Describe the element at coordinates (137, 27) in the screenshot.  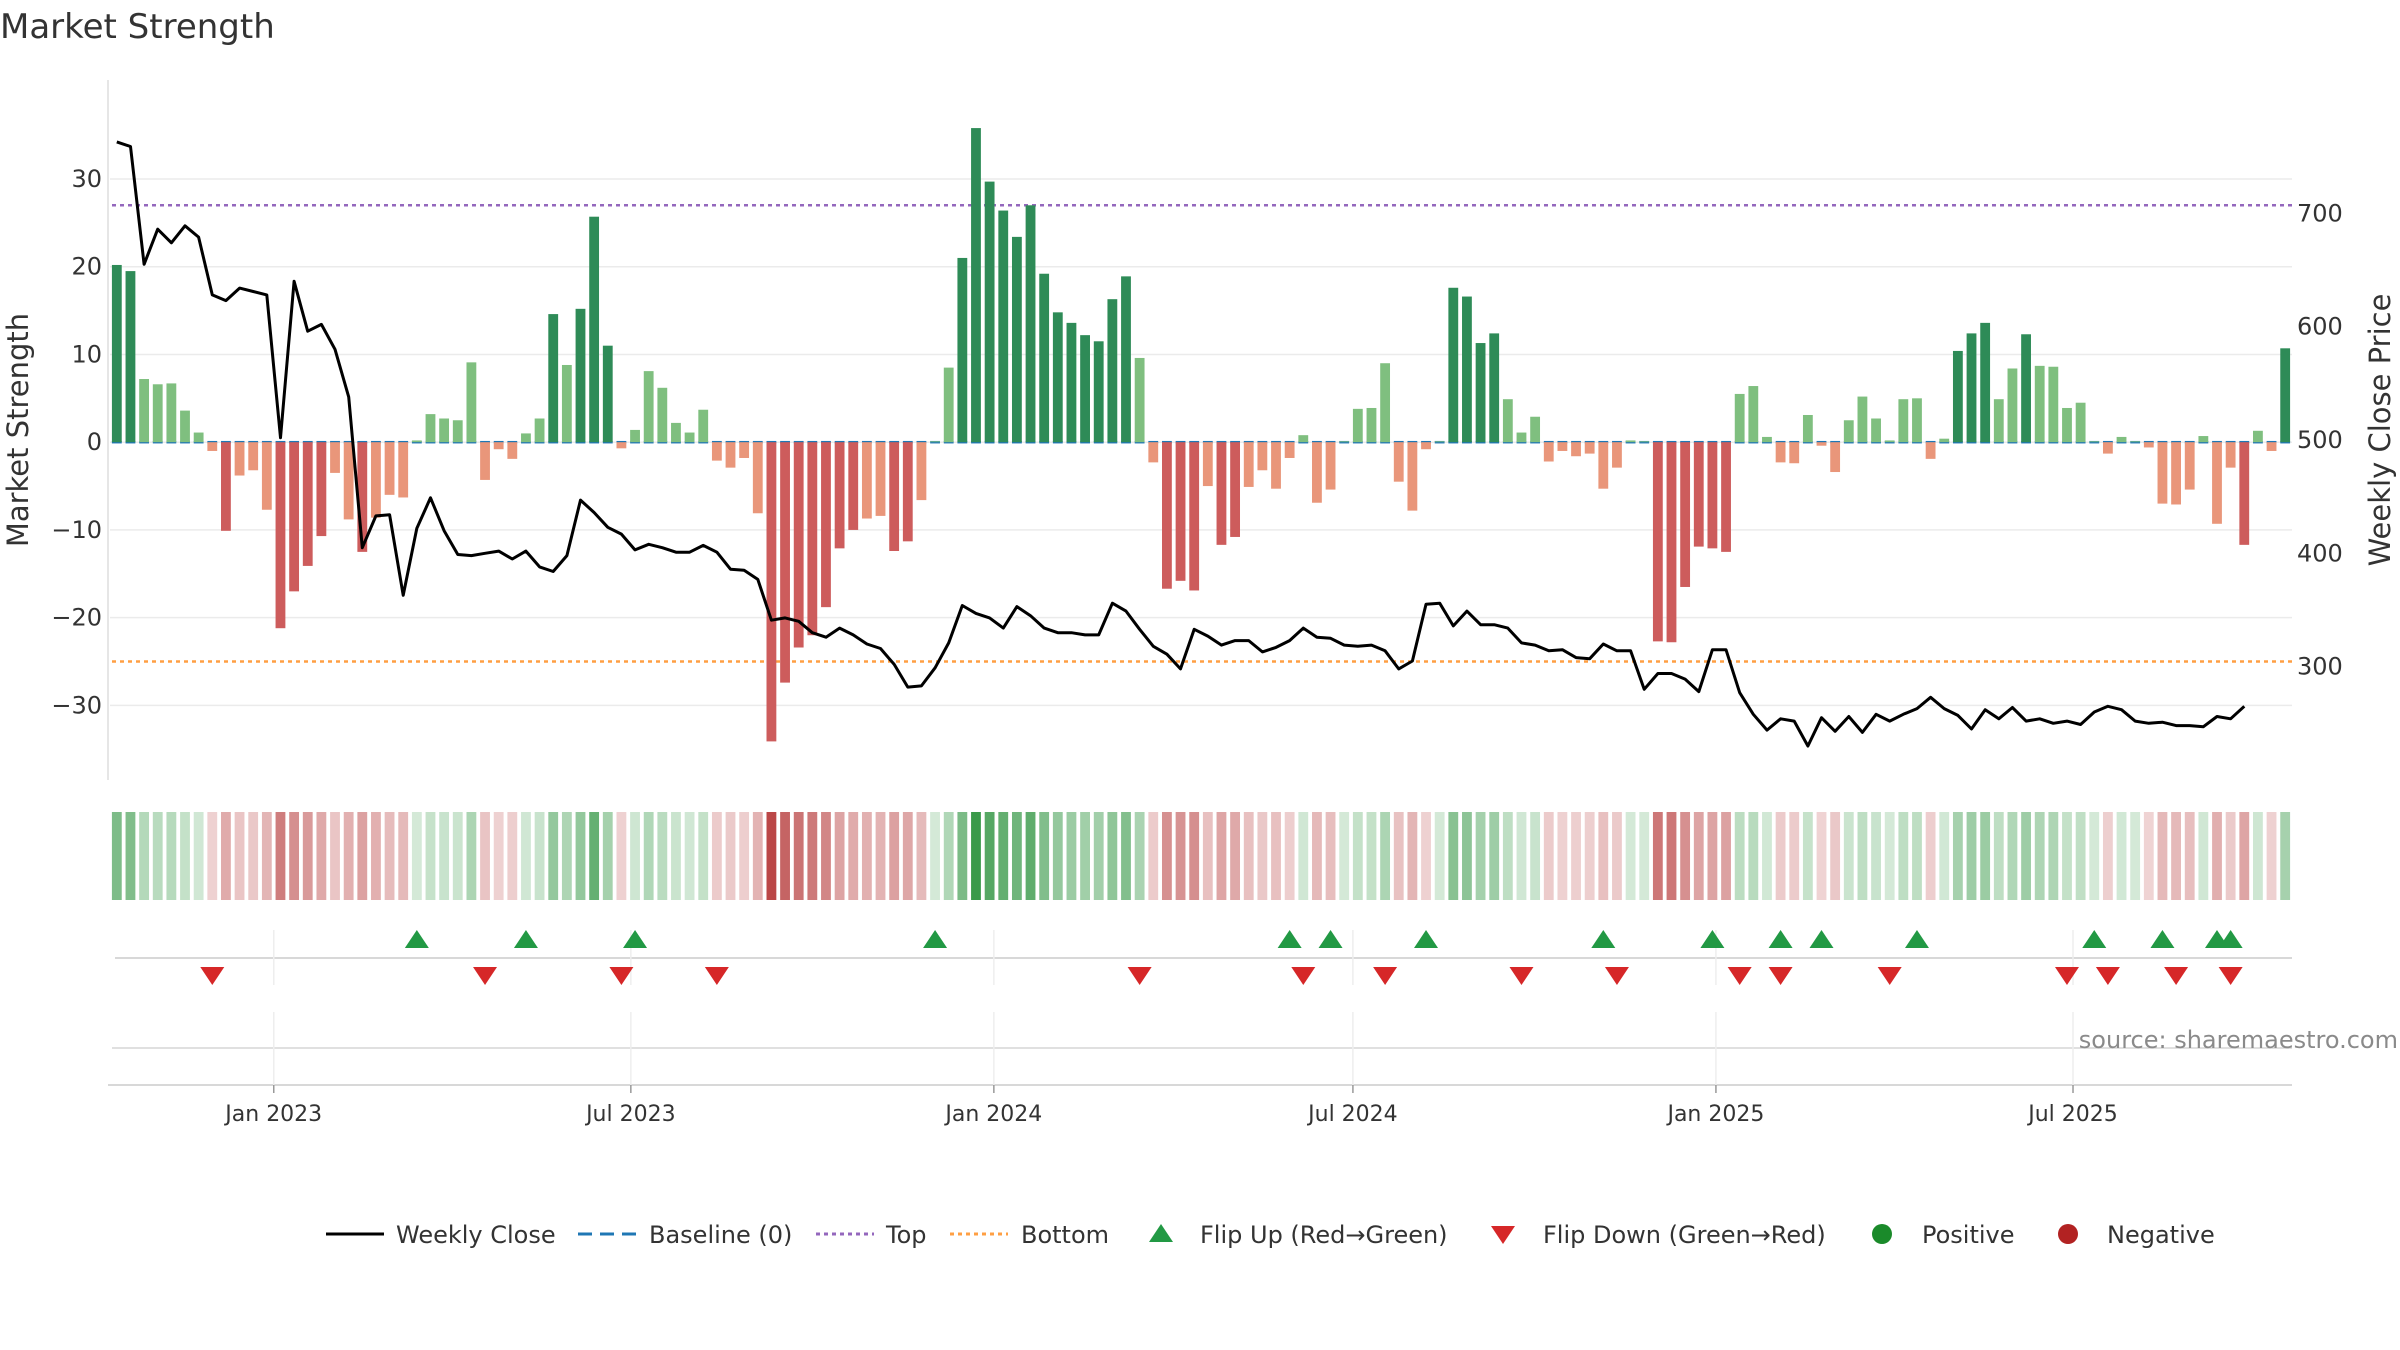
I see `chart-title: Market Strength` at that location.